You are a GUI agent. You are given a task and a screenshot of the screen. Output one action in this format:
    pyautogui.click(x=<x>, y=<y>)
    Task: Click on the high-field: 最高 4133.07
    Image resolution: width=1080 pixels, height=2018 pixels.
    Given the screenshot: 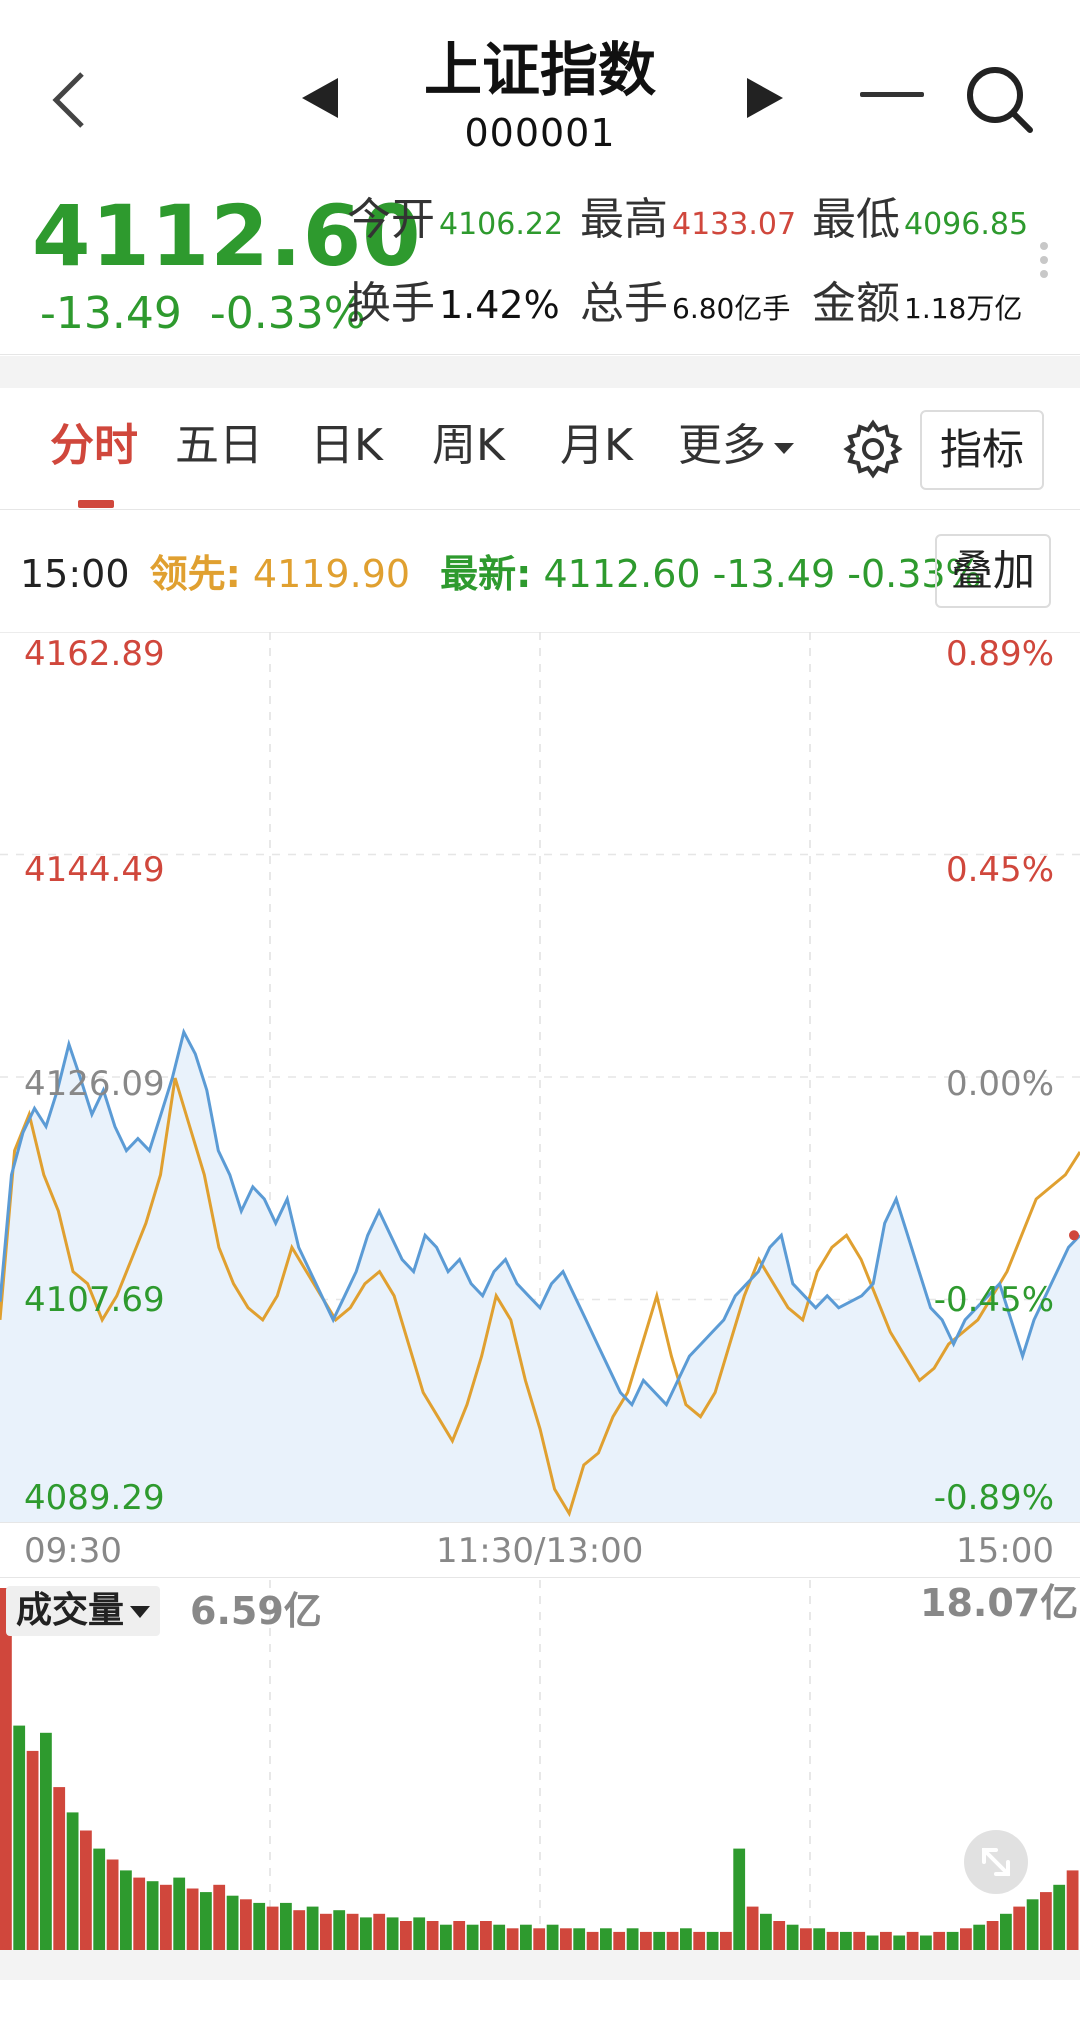 What is the action you would take?
    pyautogui.click(x=688, y=222)
    